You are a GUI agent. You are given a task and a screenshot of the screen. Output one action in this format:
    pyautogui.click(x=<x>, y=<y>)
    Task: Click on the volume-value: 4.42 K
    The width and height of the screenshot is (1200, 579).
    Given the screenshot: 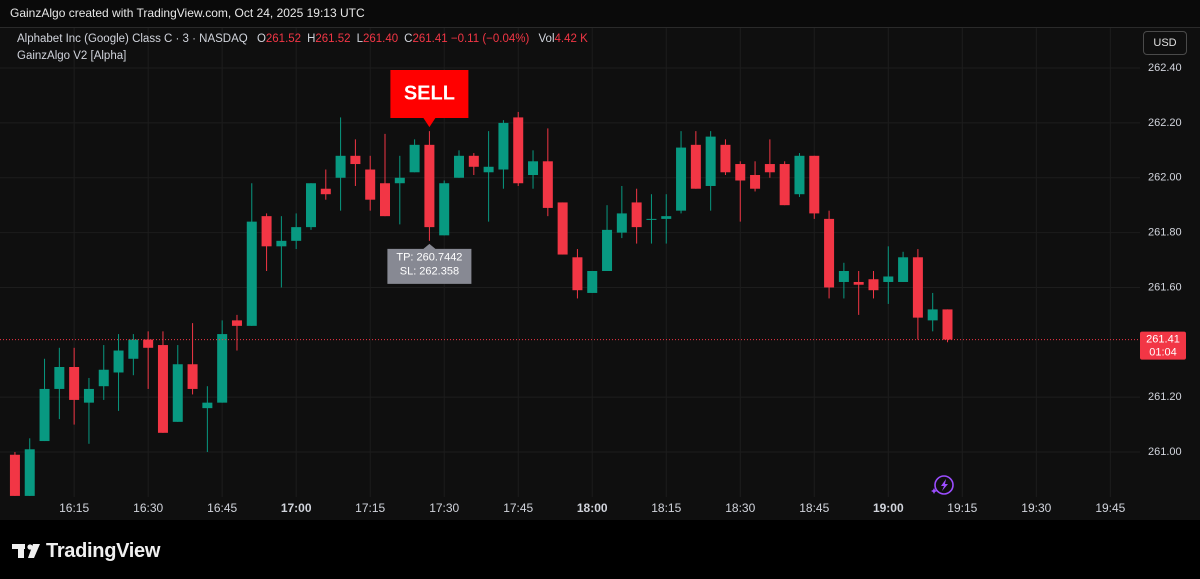 What is the action you would take?
    pyautogui.click(x=571, y=39)
    